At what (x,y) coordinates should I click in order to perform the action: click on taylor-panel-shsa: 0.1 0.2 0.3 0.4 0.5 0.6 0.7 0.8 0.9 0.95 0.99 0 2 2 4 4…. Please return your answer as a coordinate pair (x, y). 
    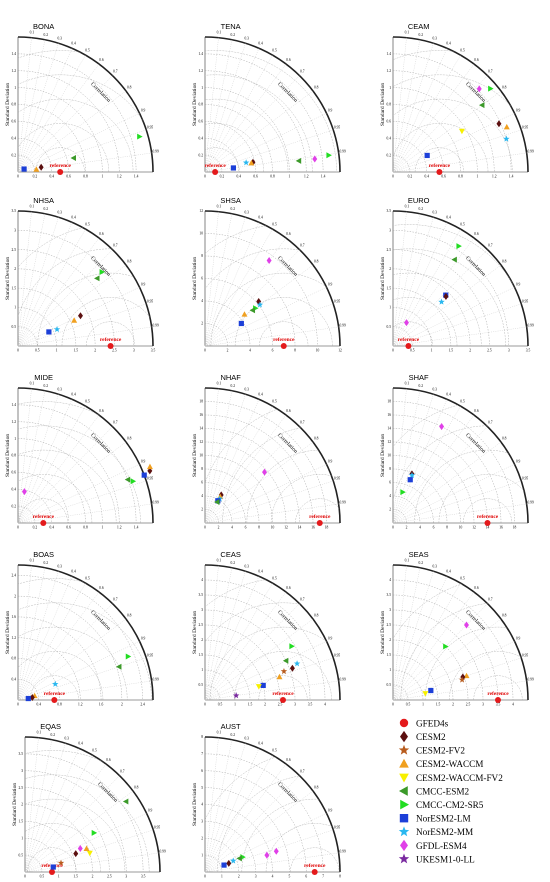
    Looking at the image, I should click on (269, 274).